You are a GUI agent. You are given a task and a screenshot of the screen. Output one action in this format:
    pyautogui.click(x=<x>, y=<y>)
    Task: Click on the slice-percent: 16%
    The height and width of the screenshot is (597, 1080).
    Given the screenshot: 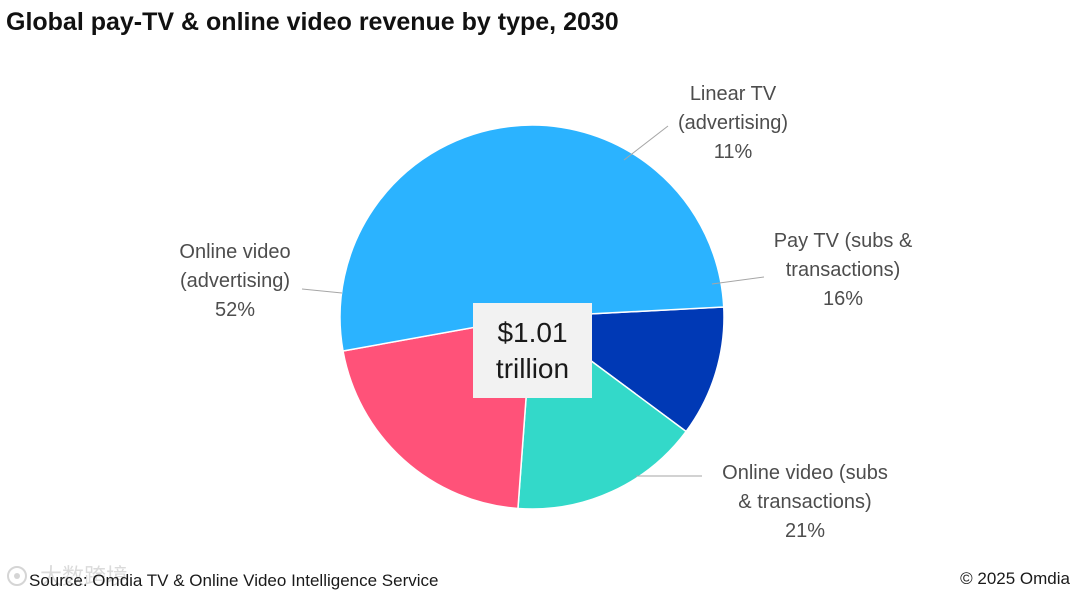 What is the action you would take?
    pyautogui.click(x=843, y=299)
    